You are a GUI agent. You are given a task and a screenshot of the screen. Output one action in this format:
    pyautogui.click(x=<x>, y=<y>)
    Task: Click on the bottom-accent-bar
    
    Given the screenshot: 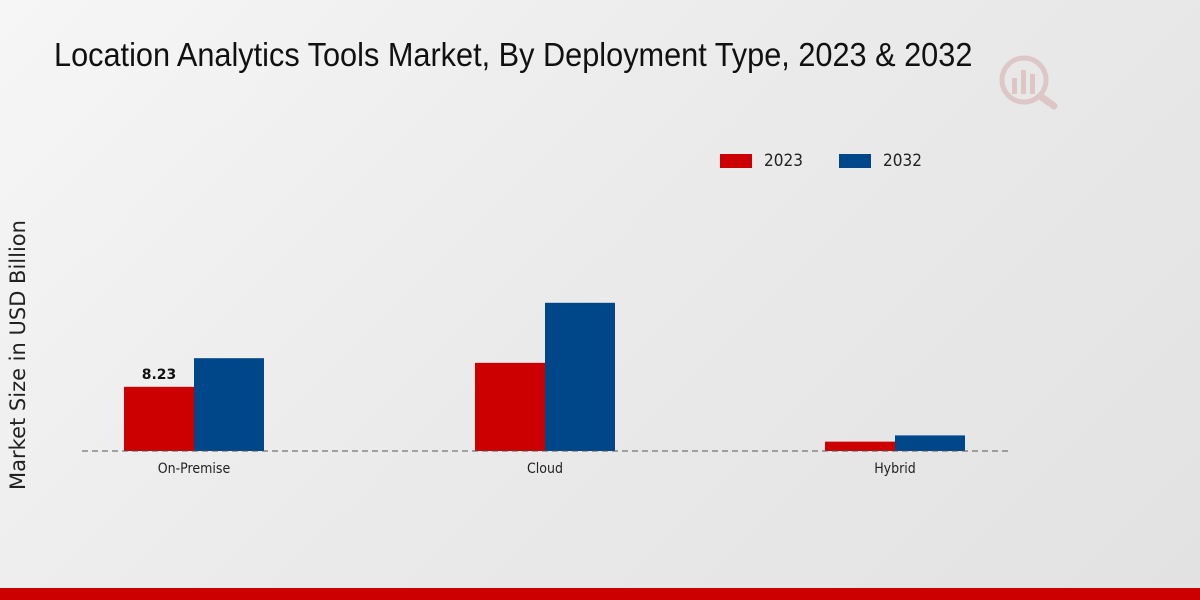 What is the action you would take?
    pyautogui.click(x=600, y=594)
    